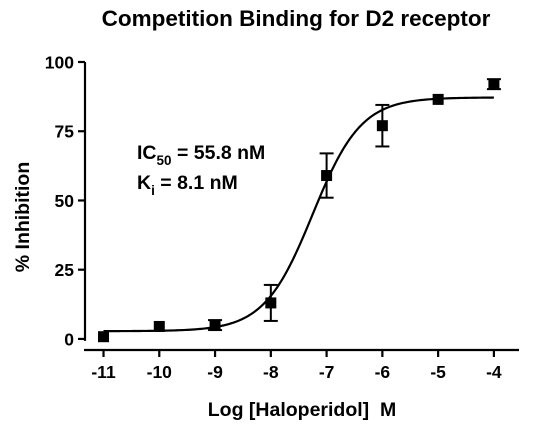 The height and width of the screenshot is (428, 553). I want to click on x-axis-label: Log [Haloperidol] M, so click(302, 410).